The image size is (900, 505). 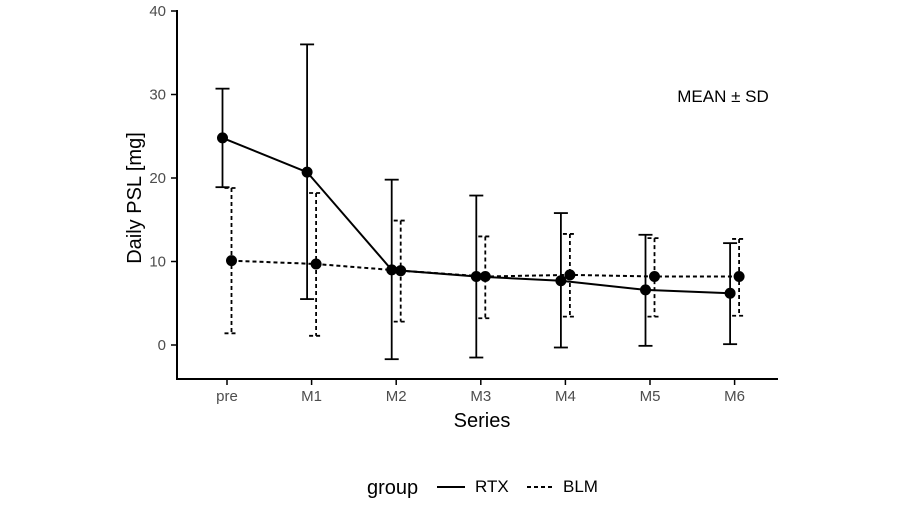 I want to click on y-tick-label: 30, so click(x=157, y=95).